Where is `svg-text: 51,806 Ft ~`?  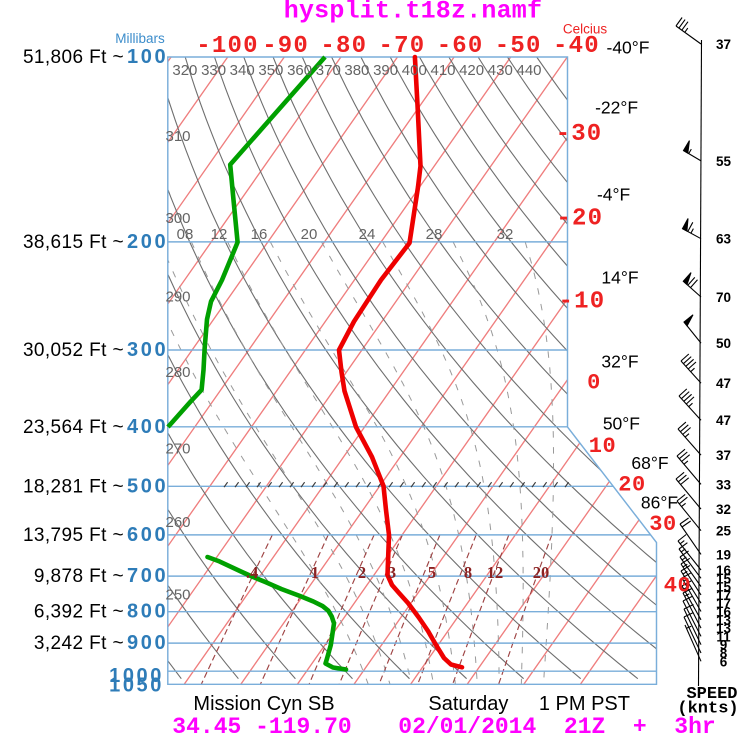
svg-text: 51,806 Ft ~ is located at coordinates (73, 57).